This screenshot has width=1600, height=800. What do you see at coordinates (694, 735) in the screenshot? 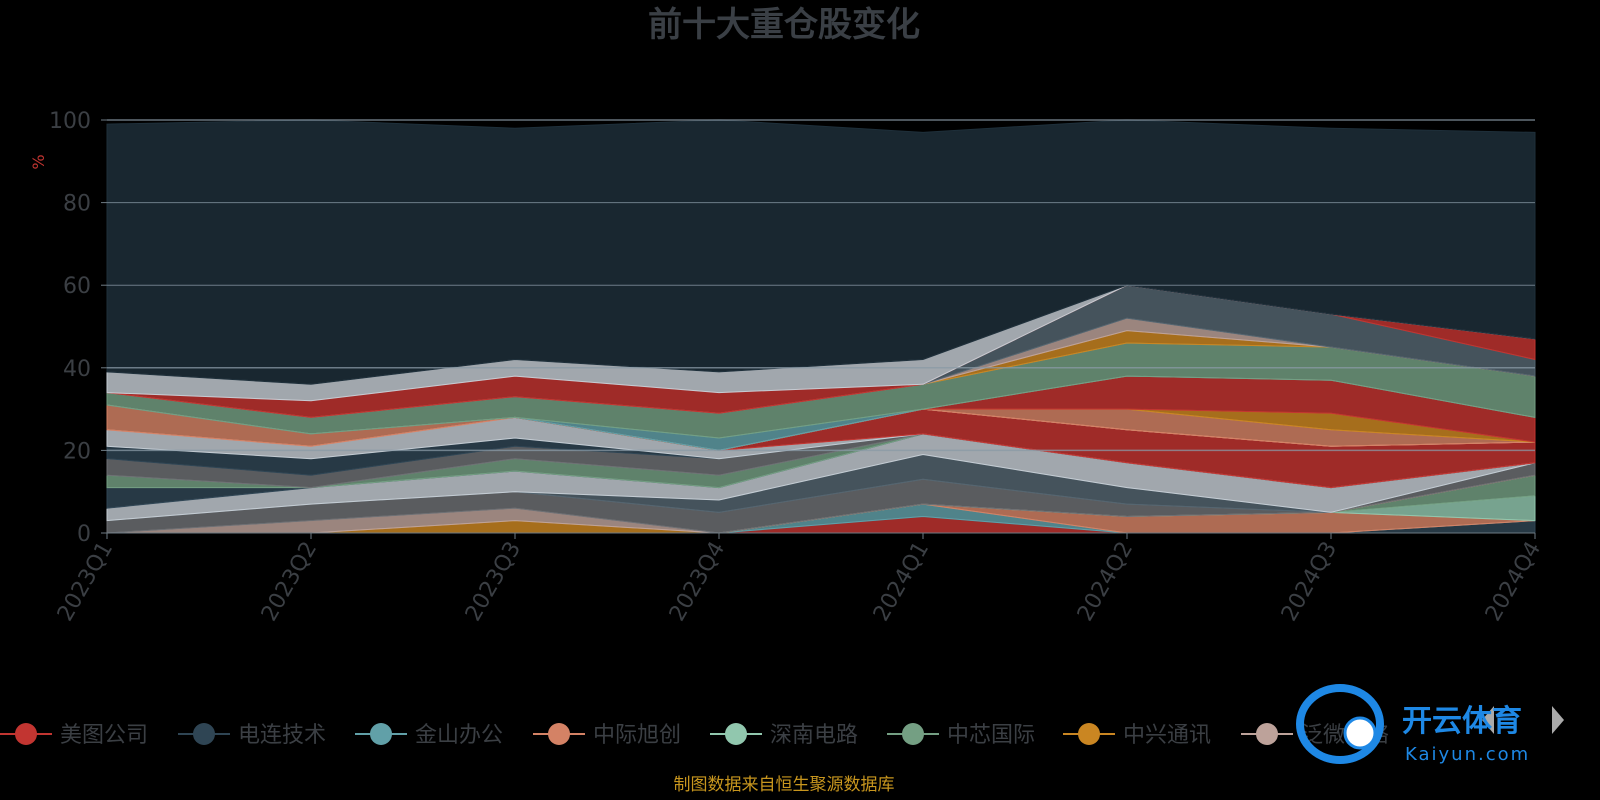
I see `legend: 美图公司电连技术金山办公中际旭创深南电路中芯国际中兴通讯泛微网络` at bounding box center [694, 735].